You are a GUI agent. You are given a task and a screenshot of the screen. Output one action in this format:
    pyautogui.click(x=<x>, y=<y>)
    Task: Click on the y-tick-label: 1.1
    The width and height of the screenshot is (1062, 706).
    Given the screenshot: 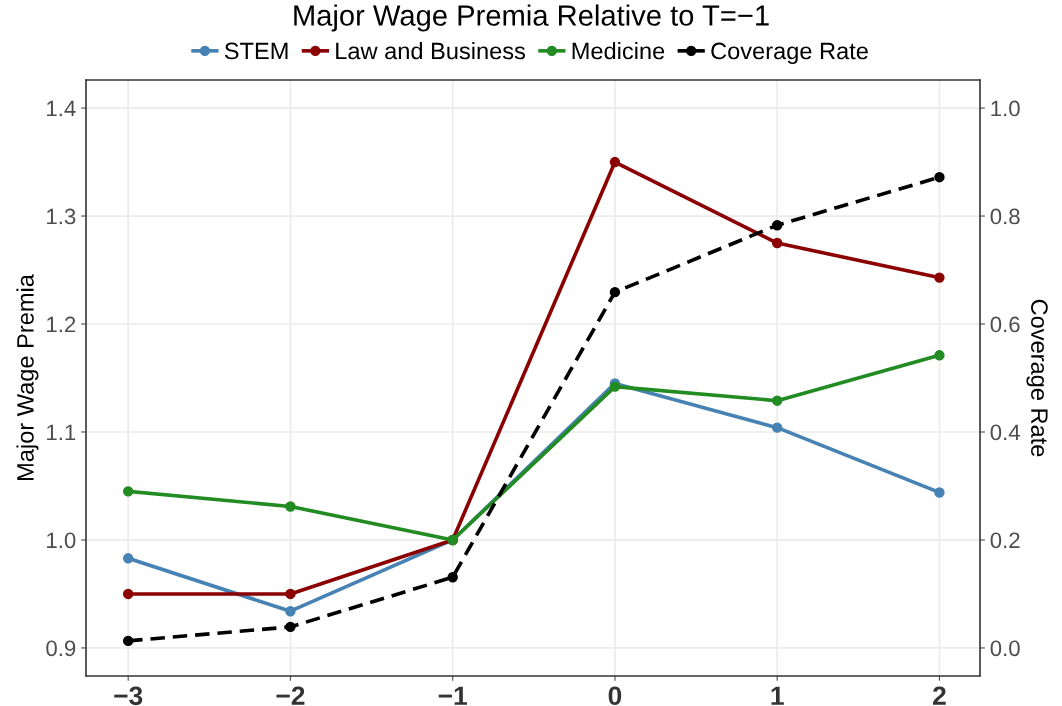 What is the action you would take?
    pyautogui.click(x=61, y=432)
    